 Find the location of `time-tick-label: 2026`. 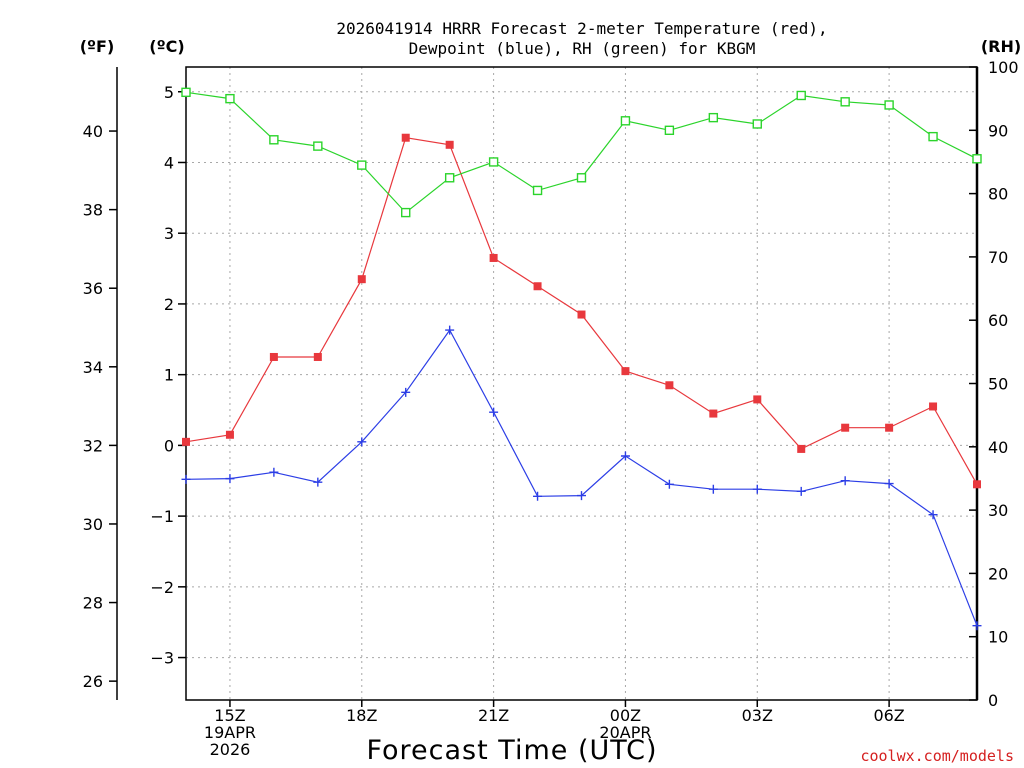

time-tick-label: 2026 is located at coordinates (230, 749).